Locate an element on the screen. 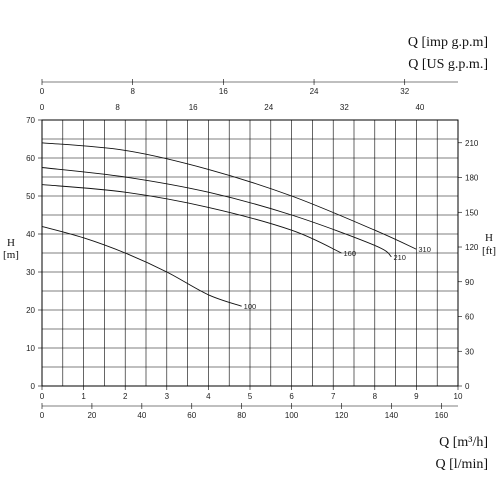 This screenshot has height=500, width=500. bottom-unit-label-m3h: Q [m³/h] is located at coordinates (463, 442).